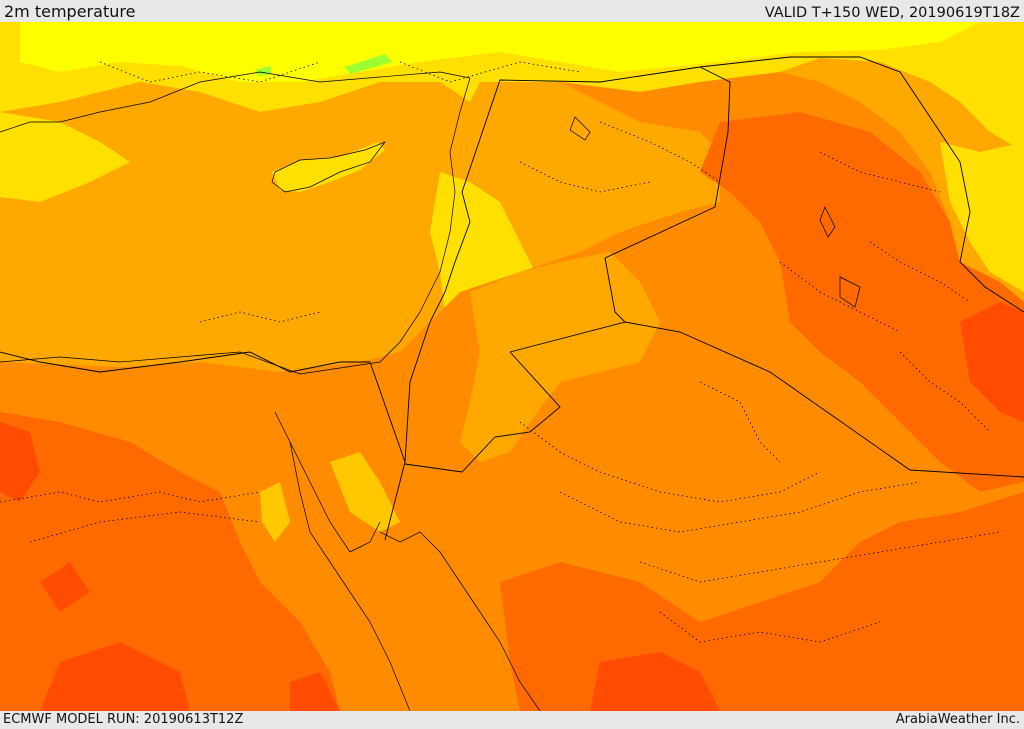  I want to click on iran-yellow-zone, so click(982, 217).